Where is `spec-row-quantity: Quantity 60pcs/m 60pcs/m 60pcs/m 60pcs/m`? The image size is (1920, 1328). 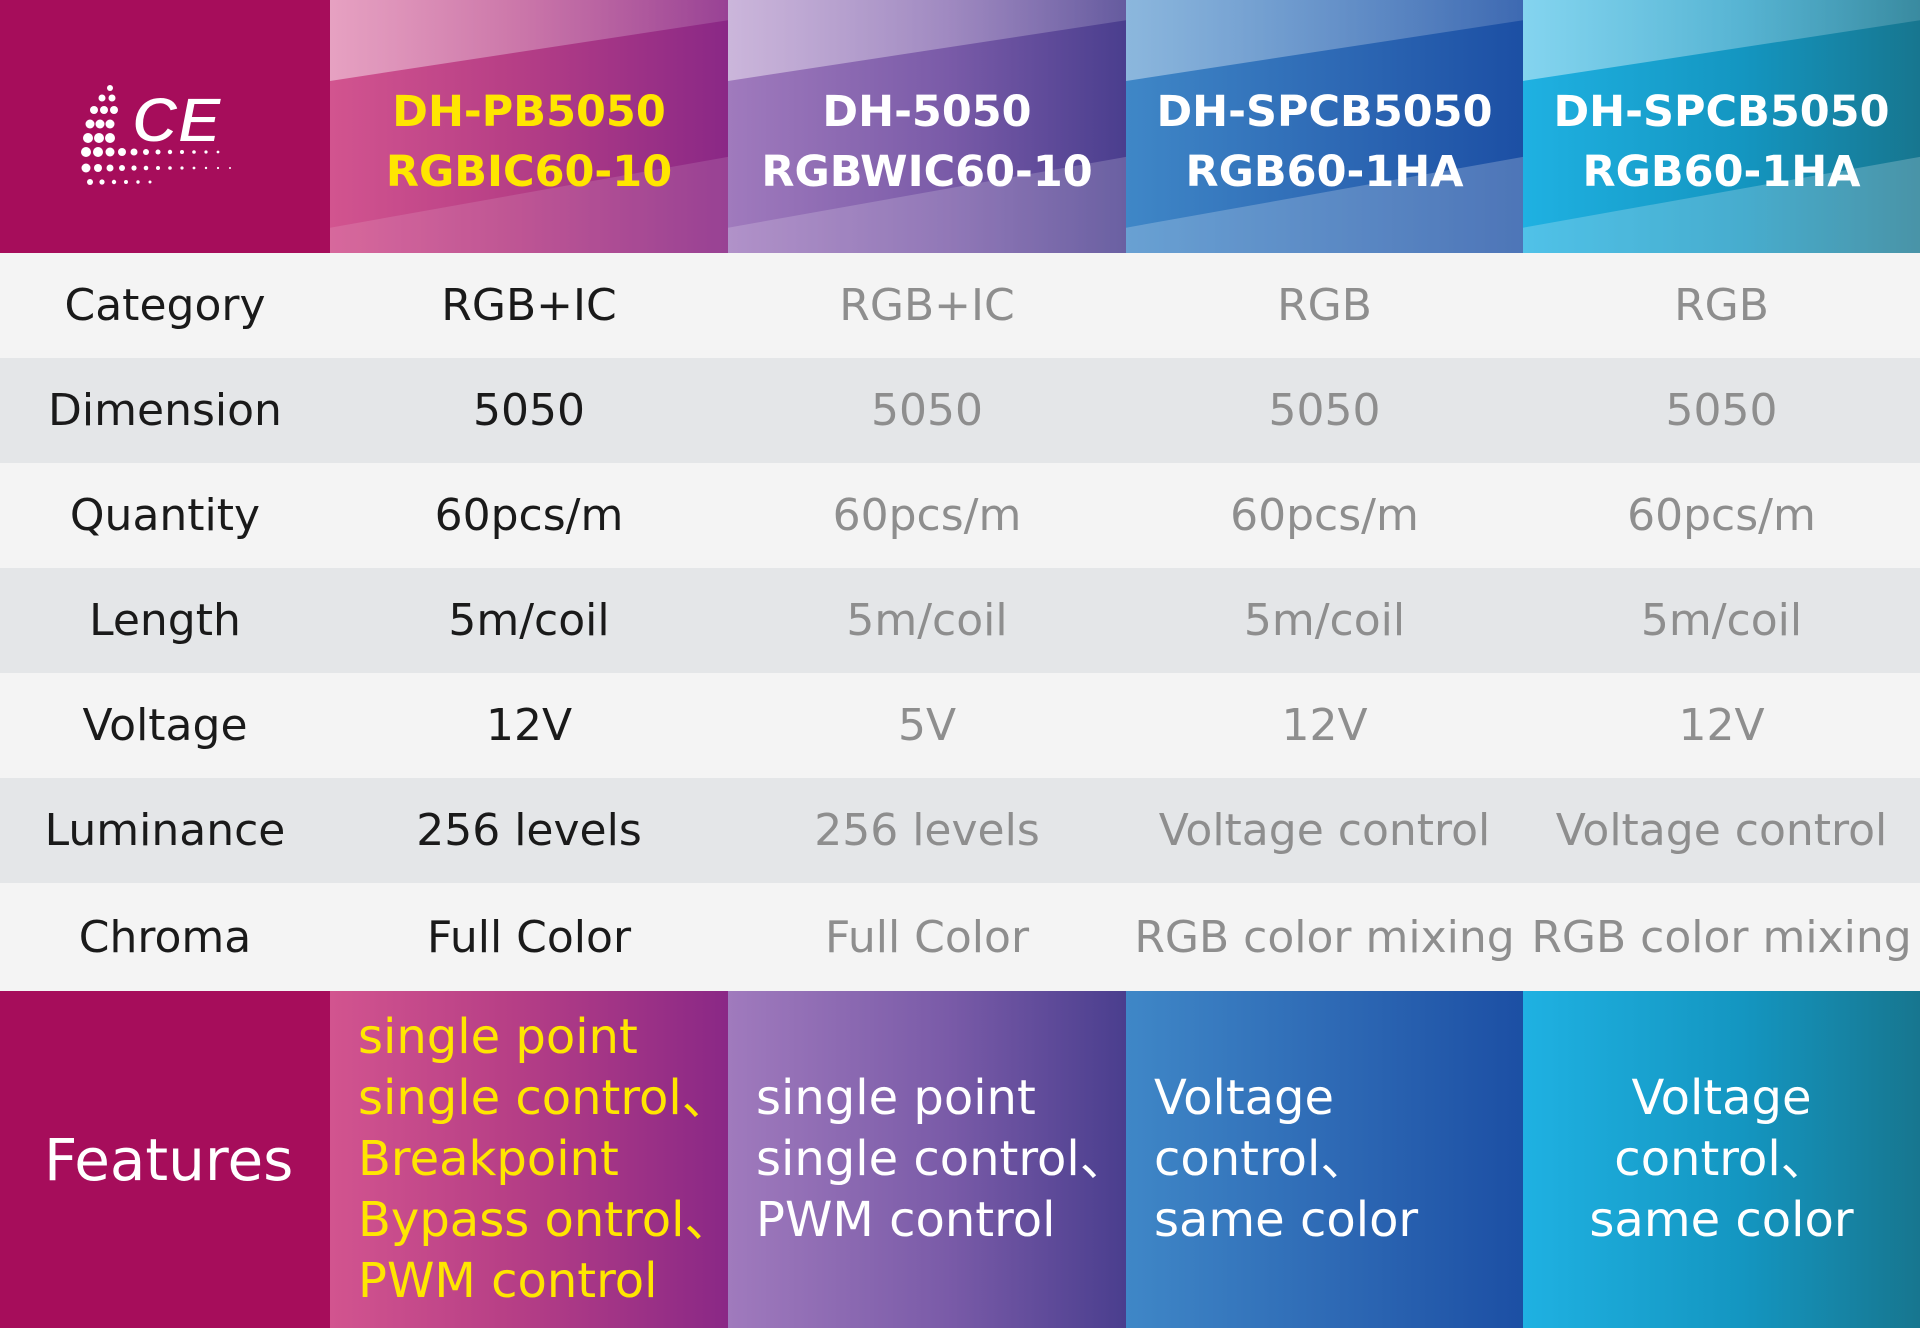
spec-row-quantity: Quantity 60pcs/m 60pcs/m 60pcs/m 60pcs/m is located at coordinates (960, 515).